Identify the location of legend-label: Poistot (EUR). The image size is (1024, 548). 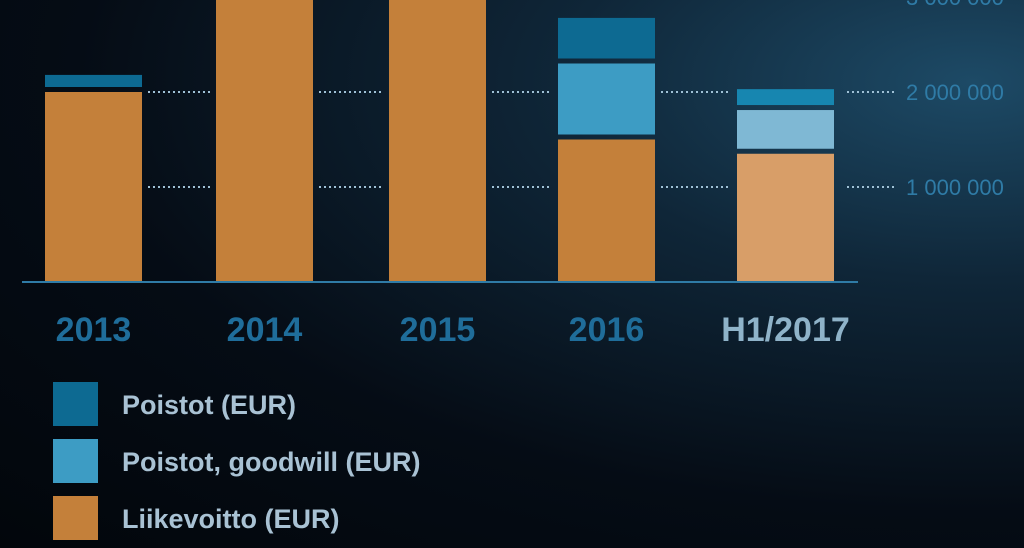
(209, 405).